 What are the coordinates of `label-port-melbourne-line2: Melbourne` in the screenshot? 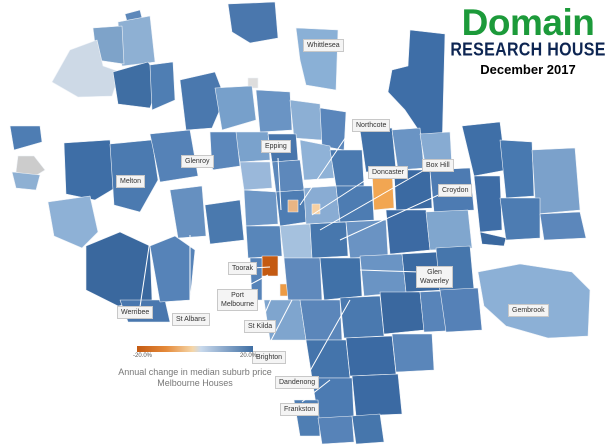 It's located at (238, 304).